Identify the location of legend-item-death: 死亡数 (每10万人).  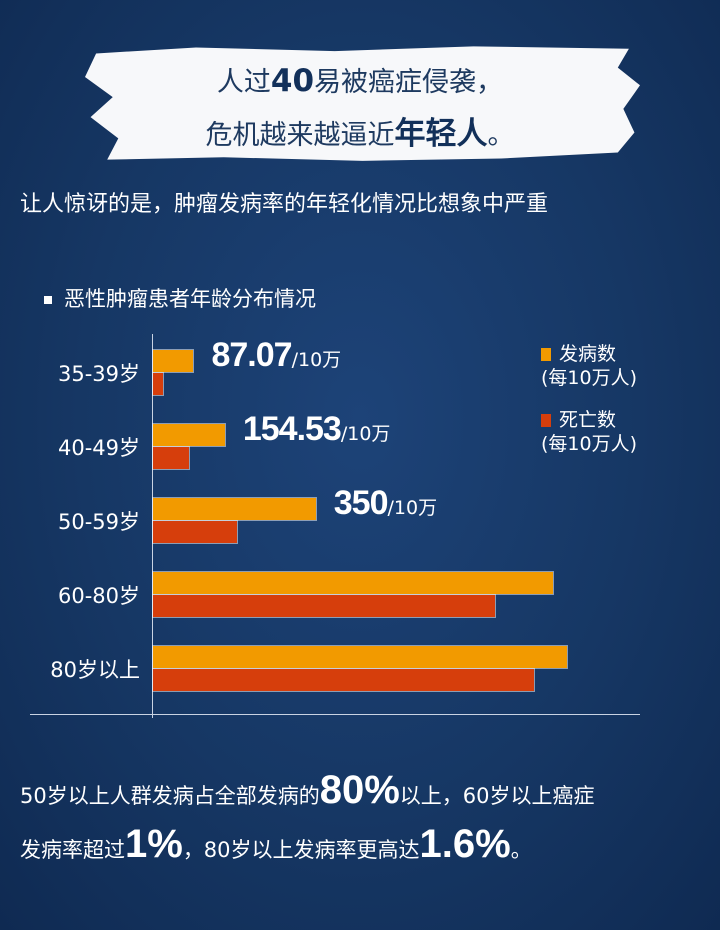
(589, 432).